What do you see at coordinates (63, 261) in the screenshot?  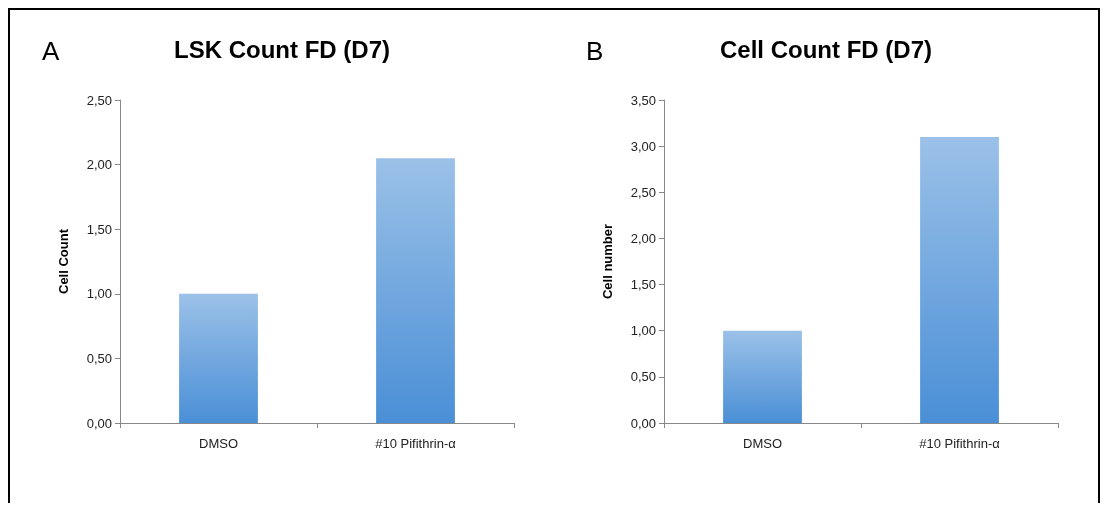 I see `y-axis-title: Cell Count` at bounding box center [63, 261].